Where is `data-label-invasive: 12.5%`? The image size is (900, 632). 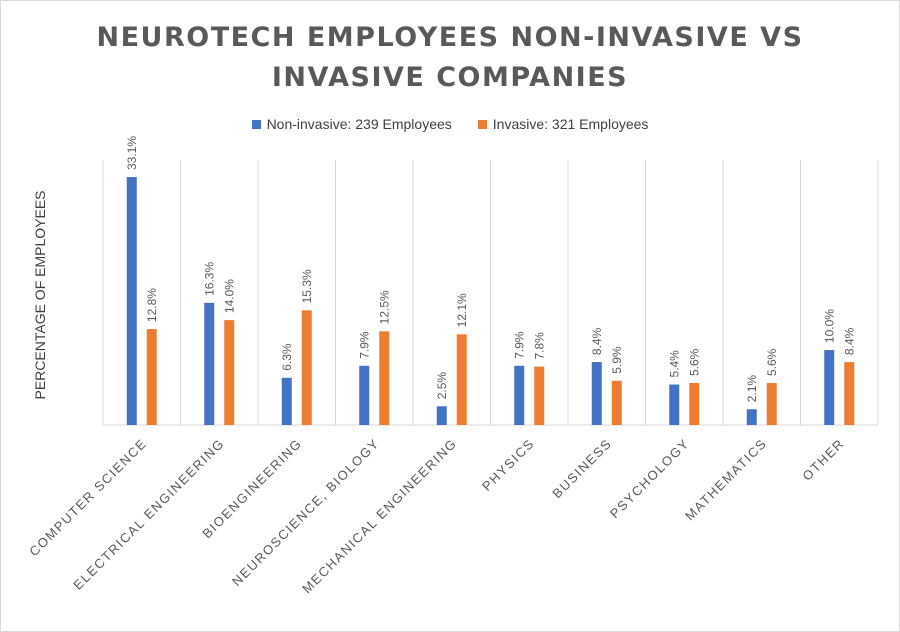
data-label-invasive: 12.5% is located at coordinates (384, 307).